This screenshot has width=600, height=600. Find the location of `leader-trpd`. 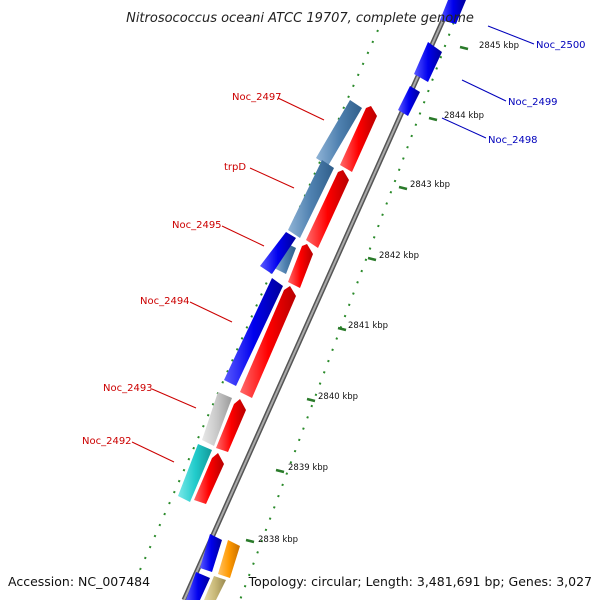

leader-trpd is located at coordinates (272, 178).